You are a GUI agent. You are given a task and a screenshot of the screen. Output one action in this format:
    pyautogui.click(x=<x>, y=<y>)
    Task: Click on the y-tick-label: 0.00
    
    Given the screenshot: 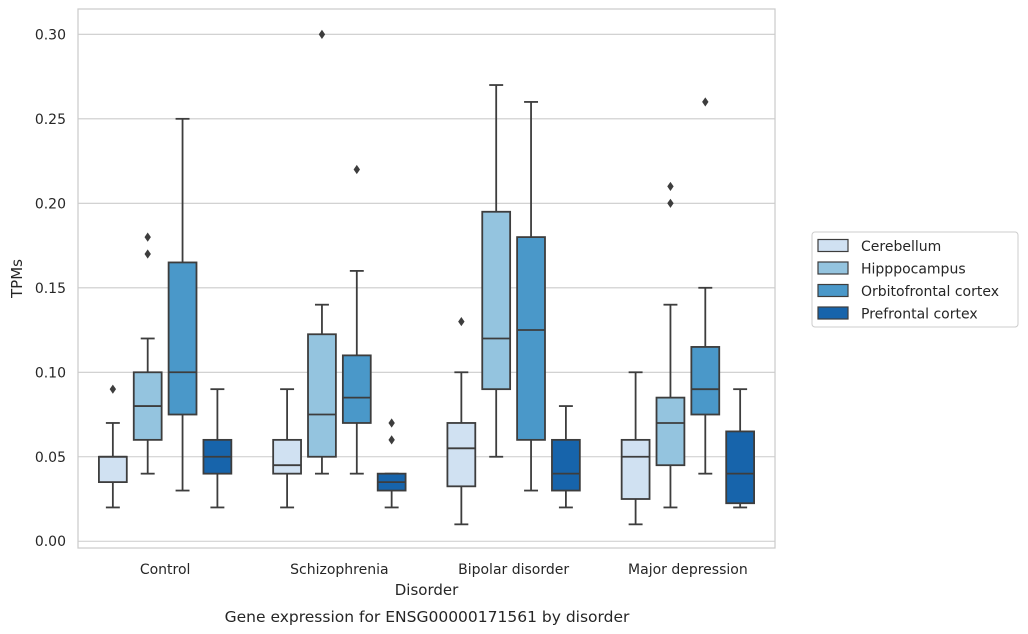 What is the action you would take?
    pyautogui.click(x=50, y=542)
    